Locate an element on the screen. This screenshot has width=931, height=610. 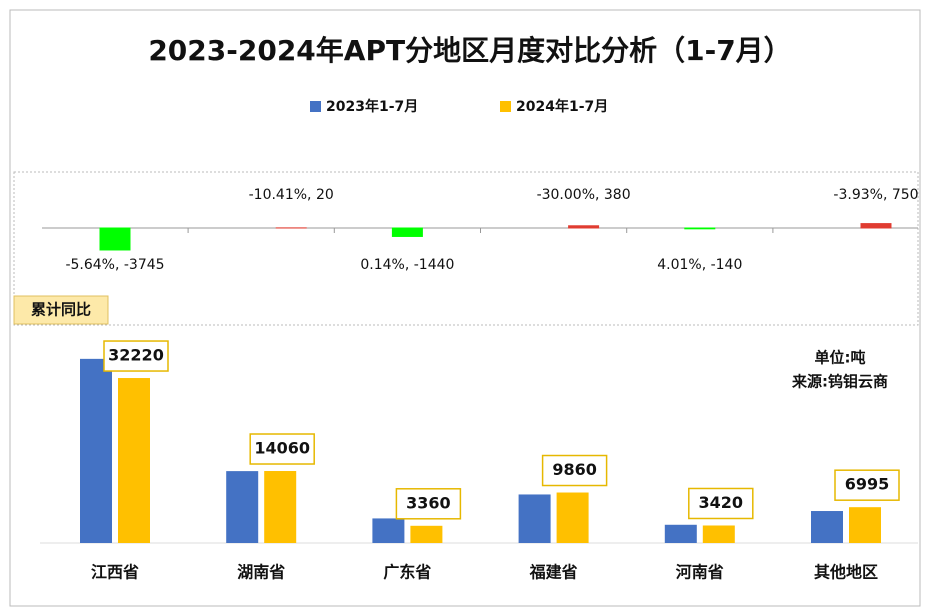
value-label: 3420 is located at coordinates (721, 502).